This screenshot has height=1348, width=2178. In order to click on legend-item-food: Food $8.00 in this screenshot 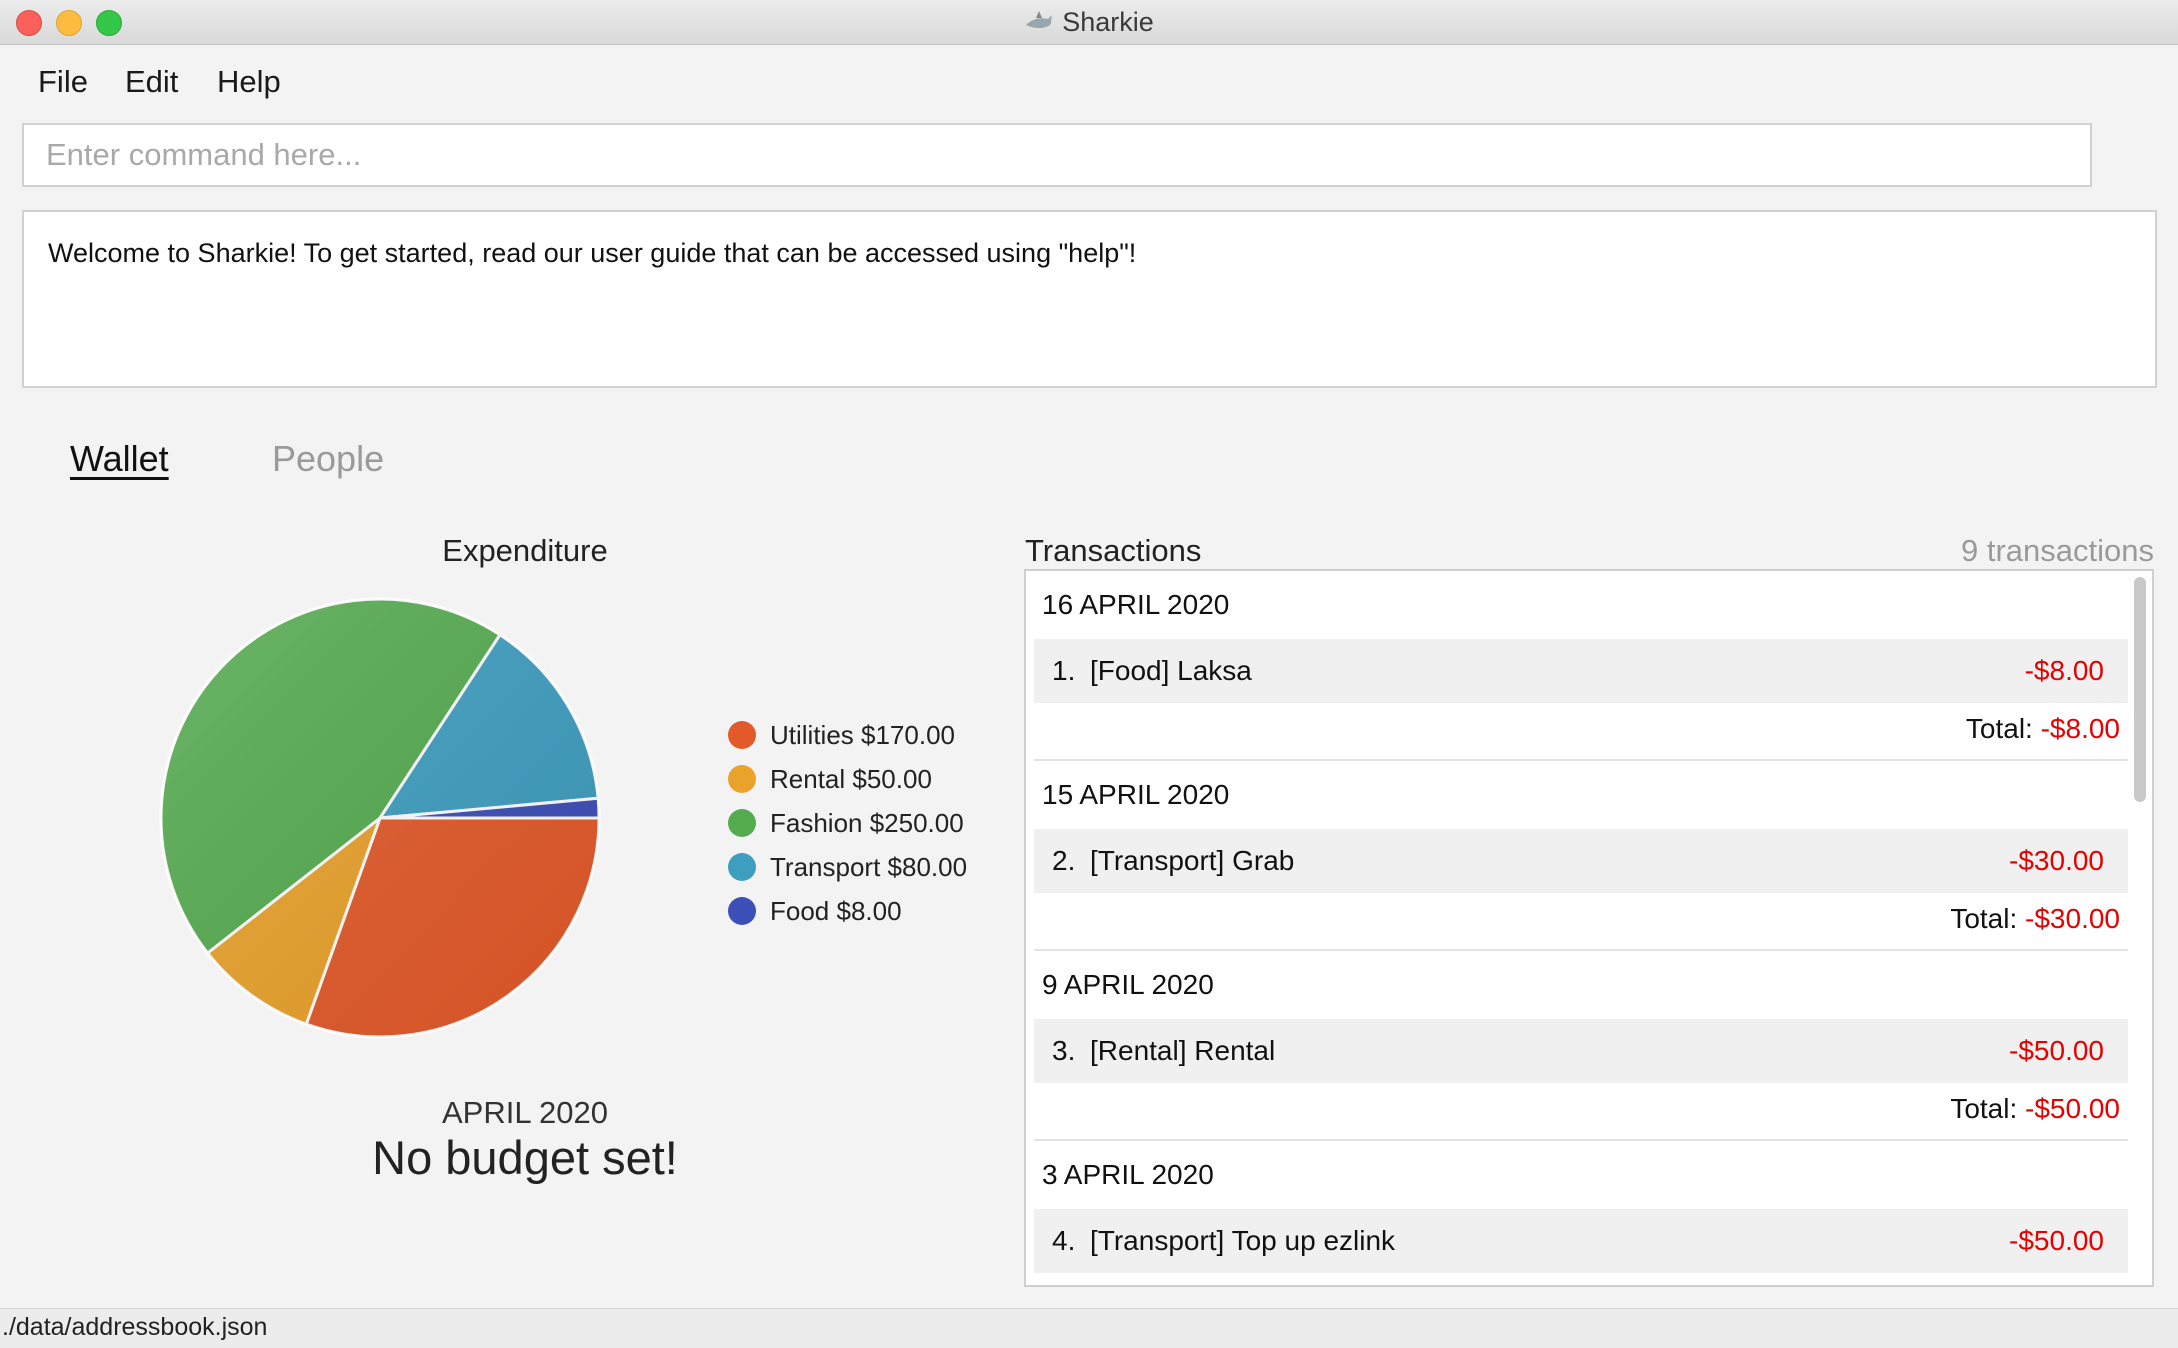, I will do `click(847, 911)`.